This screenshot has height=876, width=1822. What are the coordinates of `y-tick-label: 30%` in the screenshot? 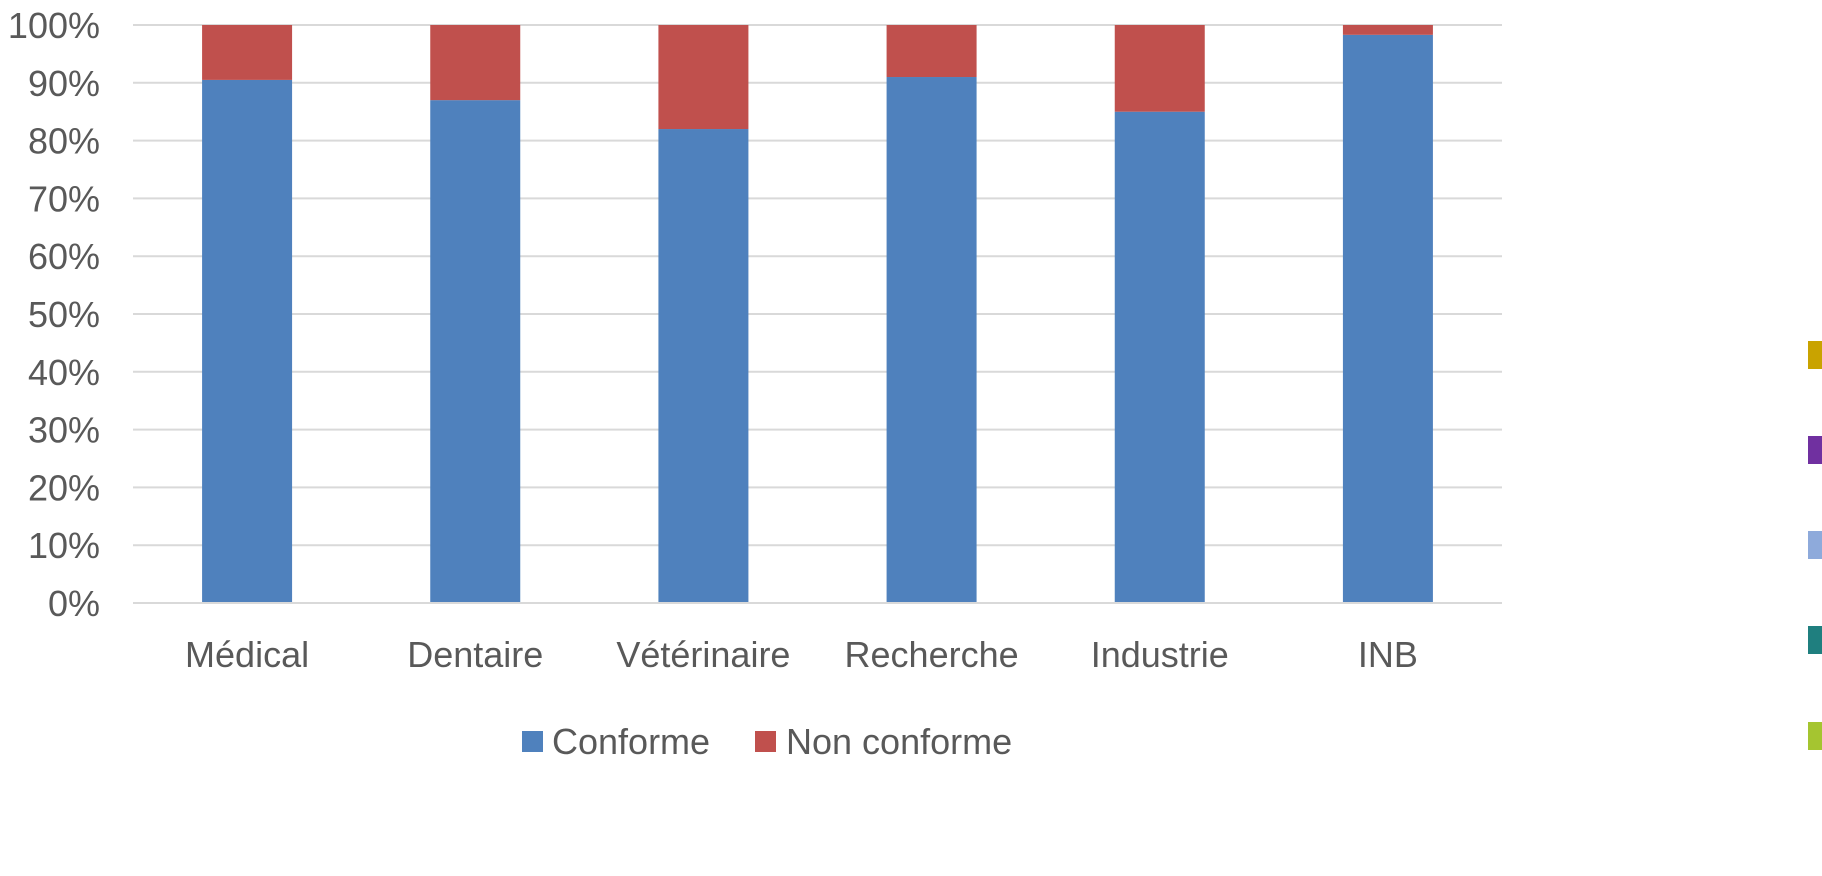 It's located at (64, 430).